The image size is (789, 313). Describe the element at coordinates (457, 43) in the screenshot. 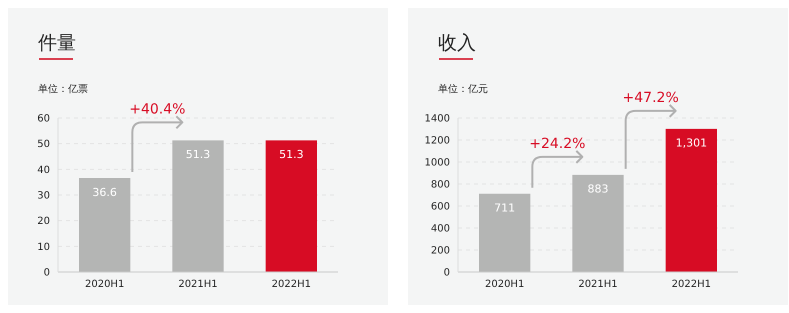

I see `chart-title: 收入` at that location.